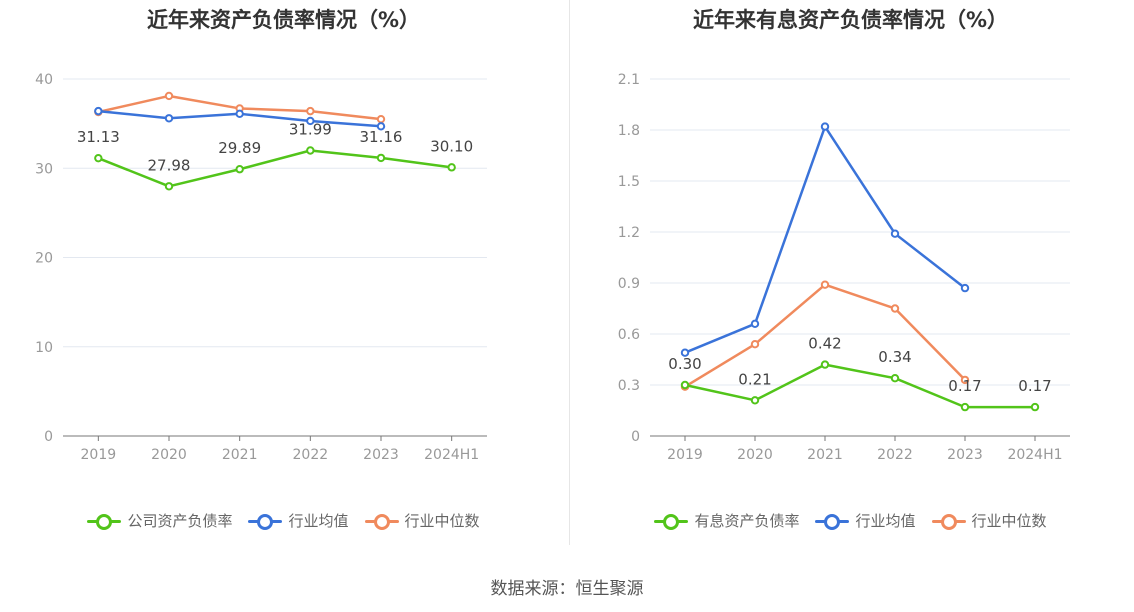  What do you see at coordinates (629, 131) in the screenshot?
I see `y-tick-label: 1.8` at bounding box center [629, 131].